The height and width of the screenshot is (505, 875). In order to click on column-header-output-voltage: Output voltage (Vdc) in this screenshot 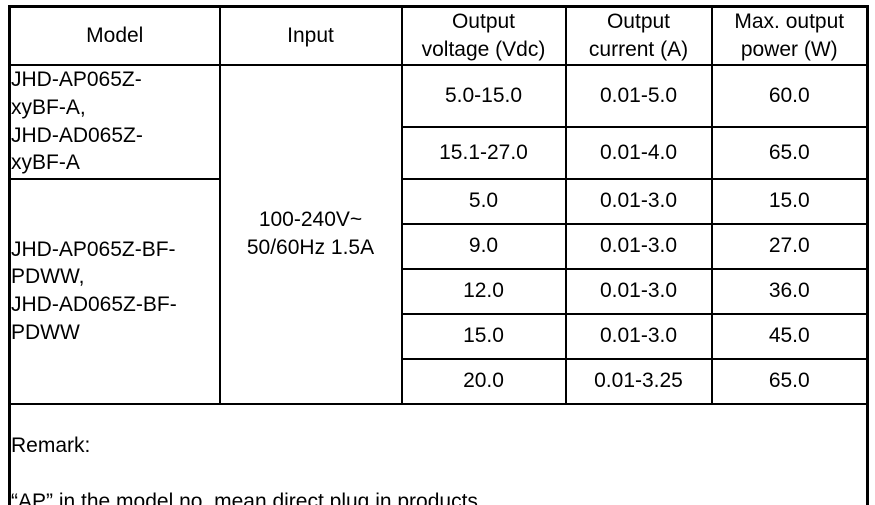, I will do `click(483, 35)`.